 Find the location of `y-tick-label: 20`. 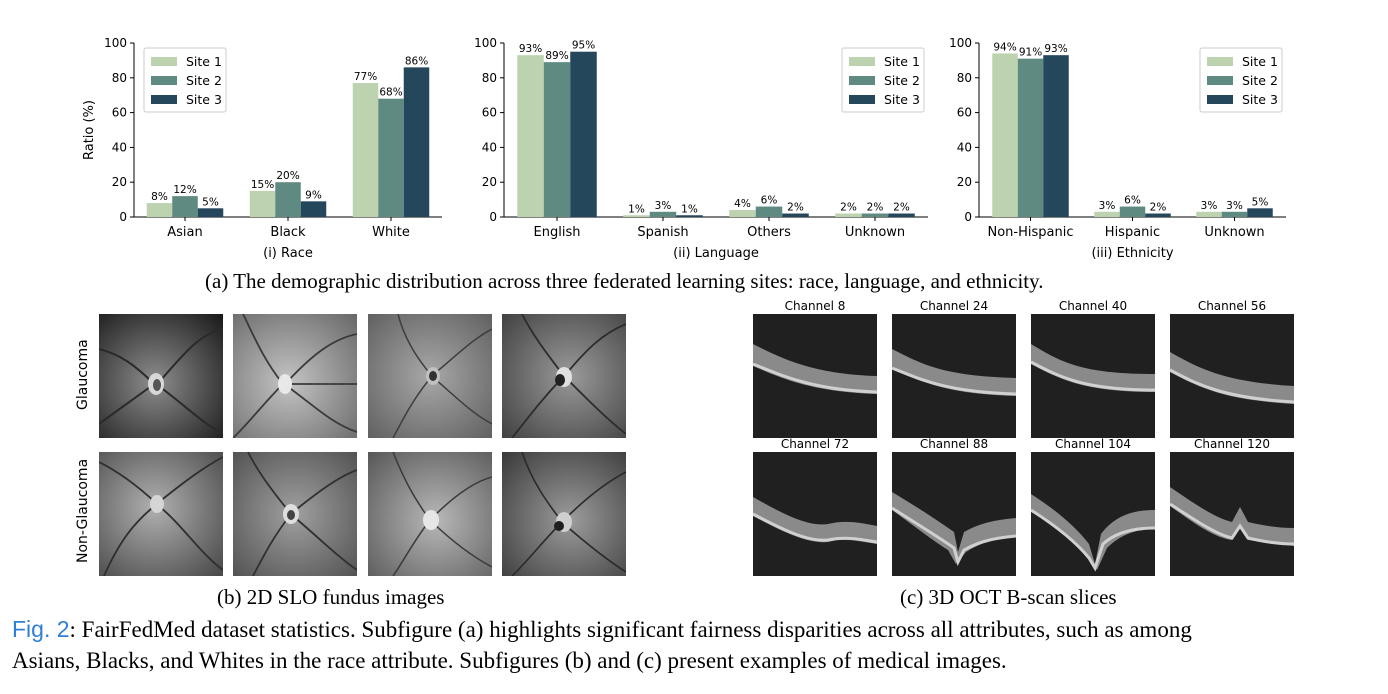

y-tick-label: 20 is located at coordinates (119, 182).